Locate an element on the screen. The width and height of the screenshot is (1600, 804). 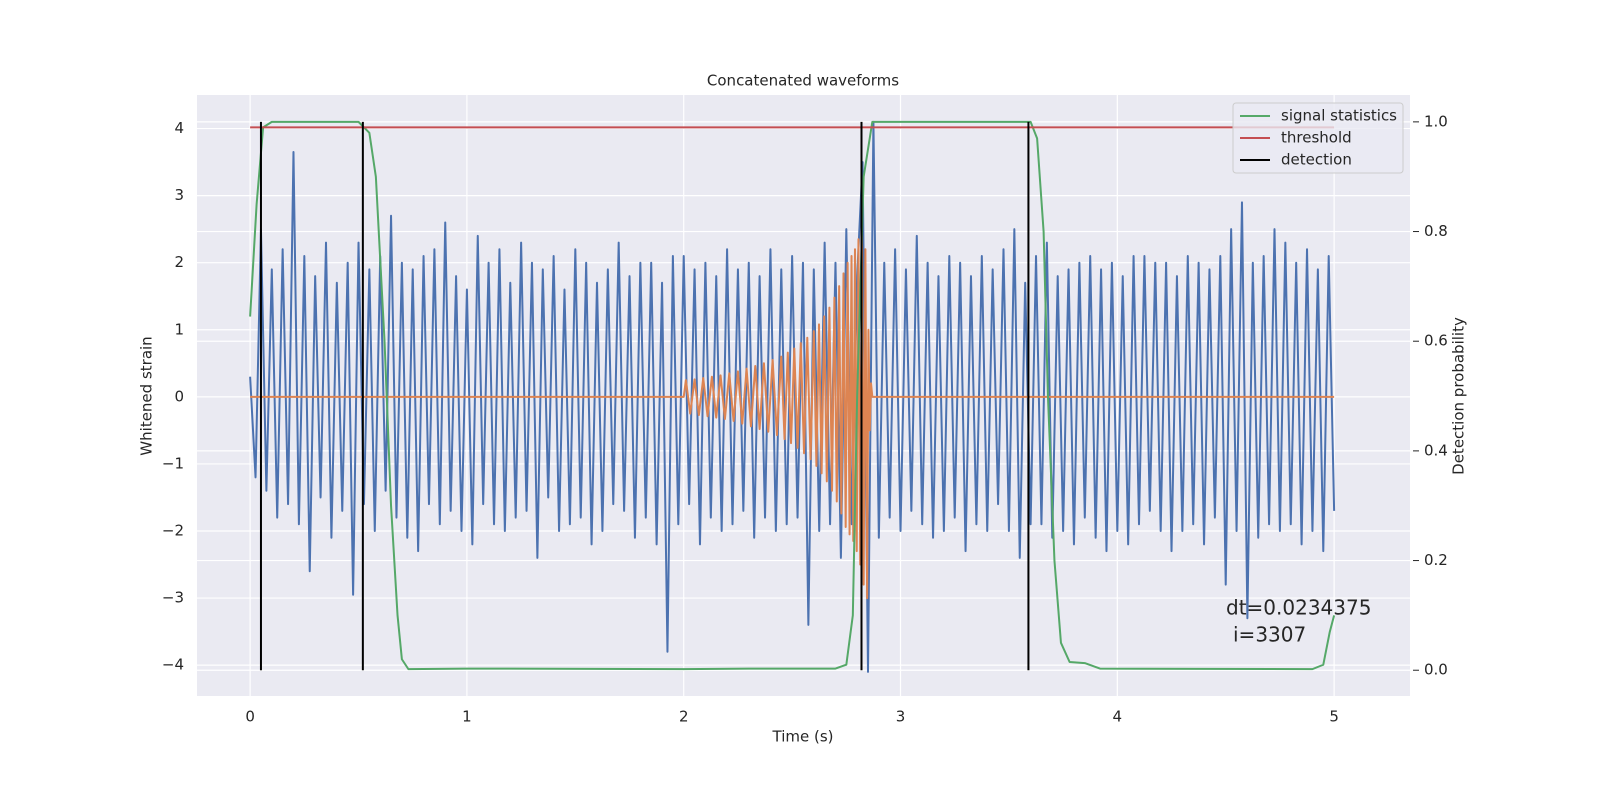
y-tick-label: −2 is located at coordinates (173, 530).